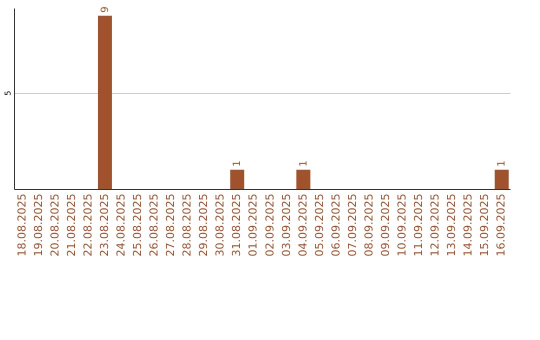 The height and width of the screenshot is (340, 540). What do you see at coordinates (171, 225) in the screenshot?
I see `x-tick-label: 27.08.2025` at bounding box center [171, 225].